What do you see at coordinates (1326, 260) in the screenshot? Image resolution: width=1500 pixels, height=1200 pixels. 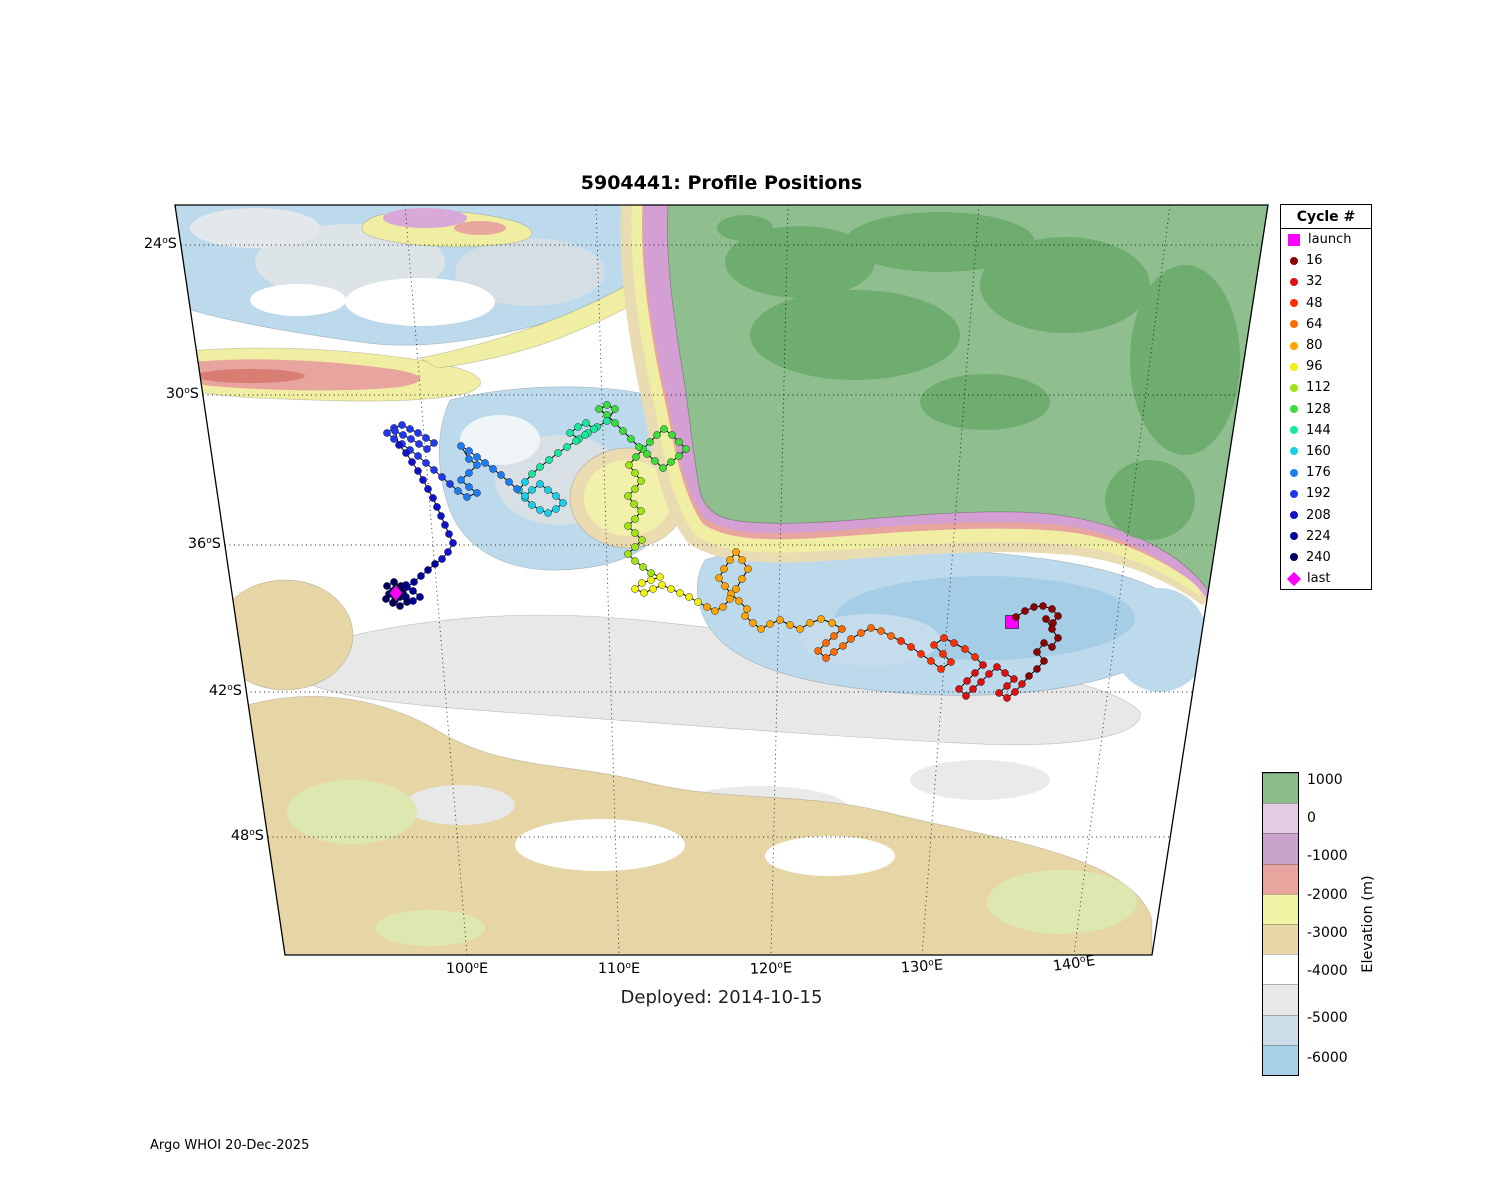 I see `legend-entry: 16` at bounding box center [1326, 260].